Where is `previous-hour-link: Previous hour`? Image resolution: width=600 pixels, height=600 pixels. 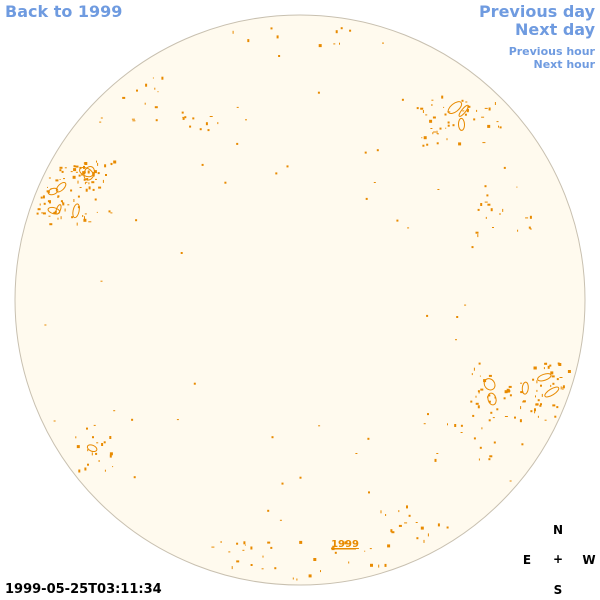
previous-hour-link: Previous hour is located at coordinates (551, 51).